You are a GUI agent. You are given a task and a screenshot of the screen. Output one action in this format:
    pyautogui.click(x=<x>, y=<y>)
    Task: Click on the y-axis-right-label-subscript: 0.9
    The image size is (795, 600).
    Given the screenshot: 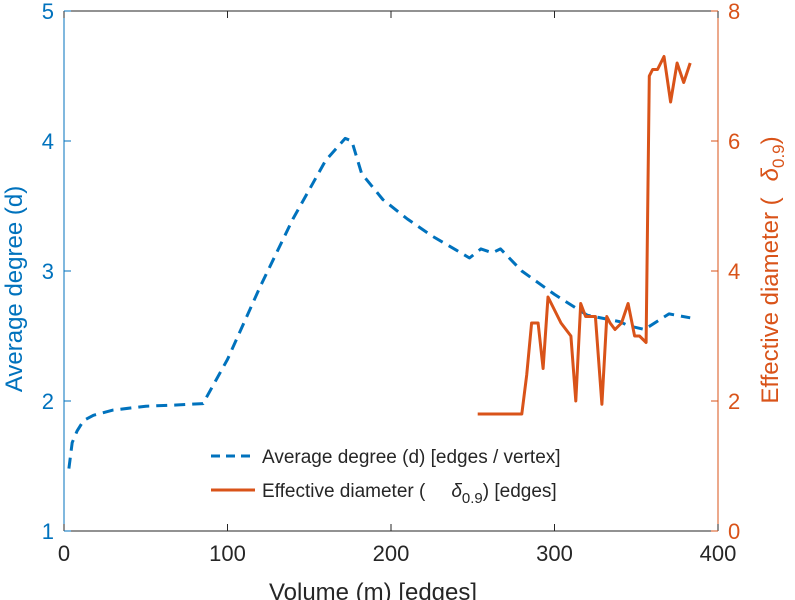 What is the action you would take?
    pyautogui.click(x=778, y=156)
    